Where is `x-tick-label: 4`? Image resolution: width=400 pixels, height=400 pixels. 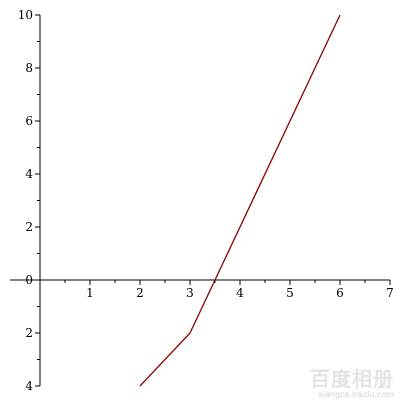 x-tick-label: 4 is located at coordinates (240, 293).